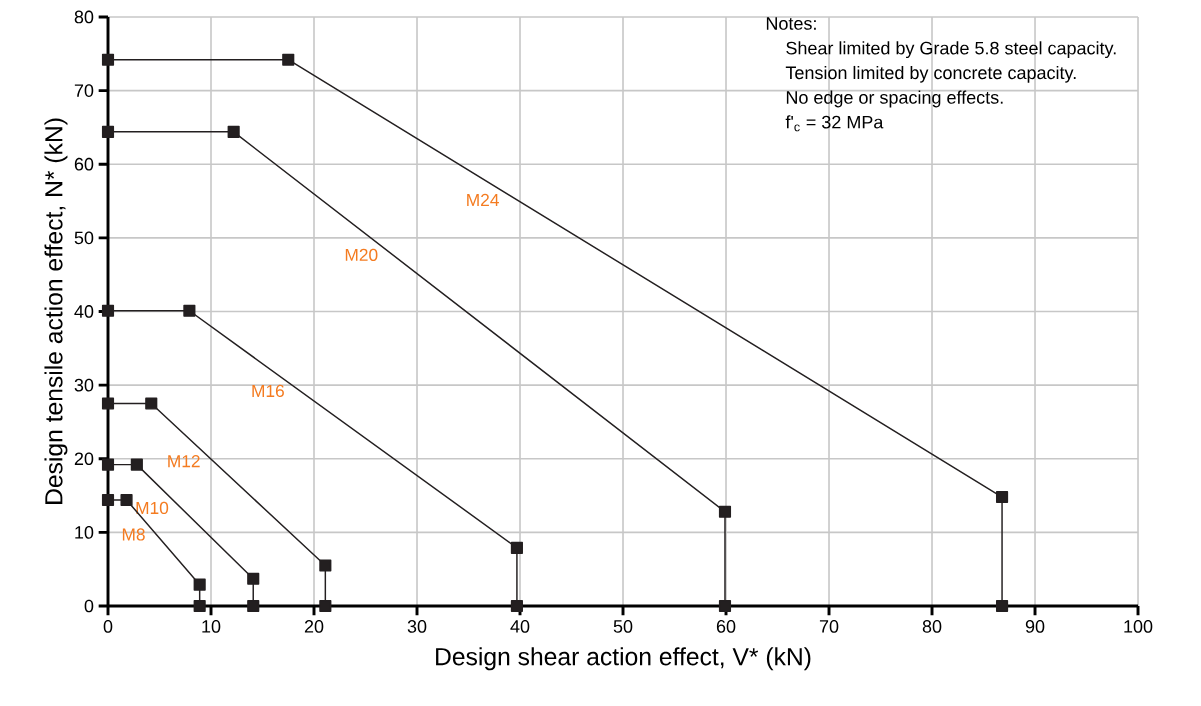  What do you see at coordinates (483, 199) in the screenshot?
I see `series-label: M24` at bounding box center [483, 199].